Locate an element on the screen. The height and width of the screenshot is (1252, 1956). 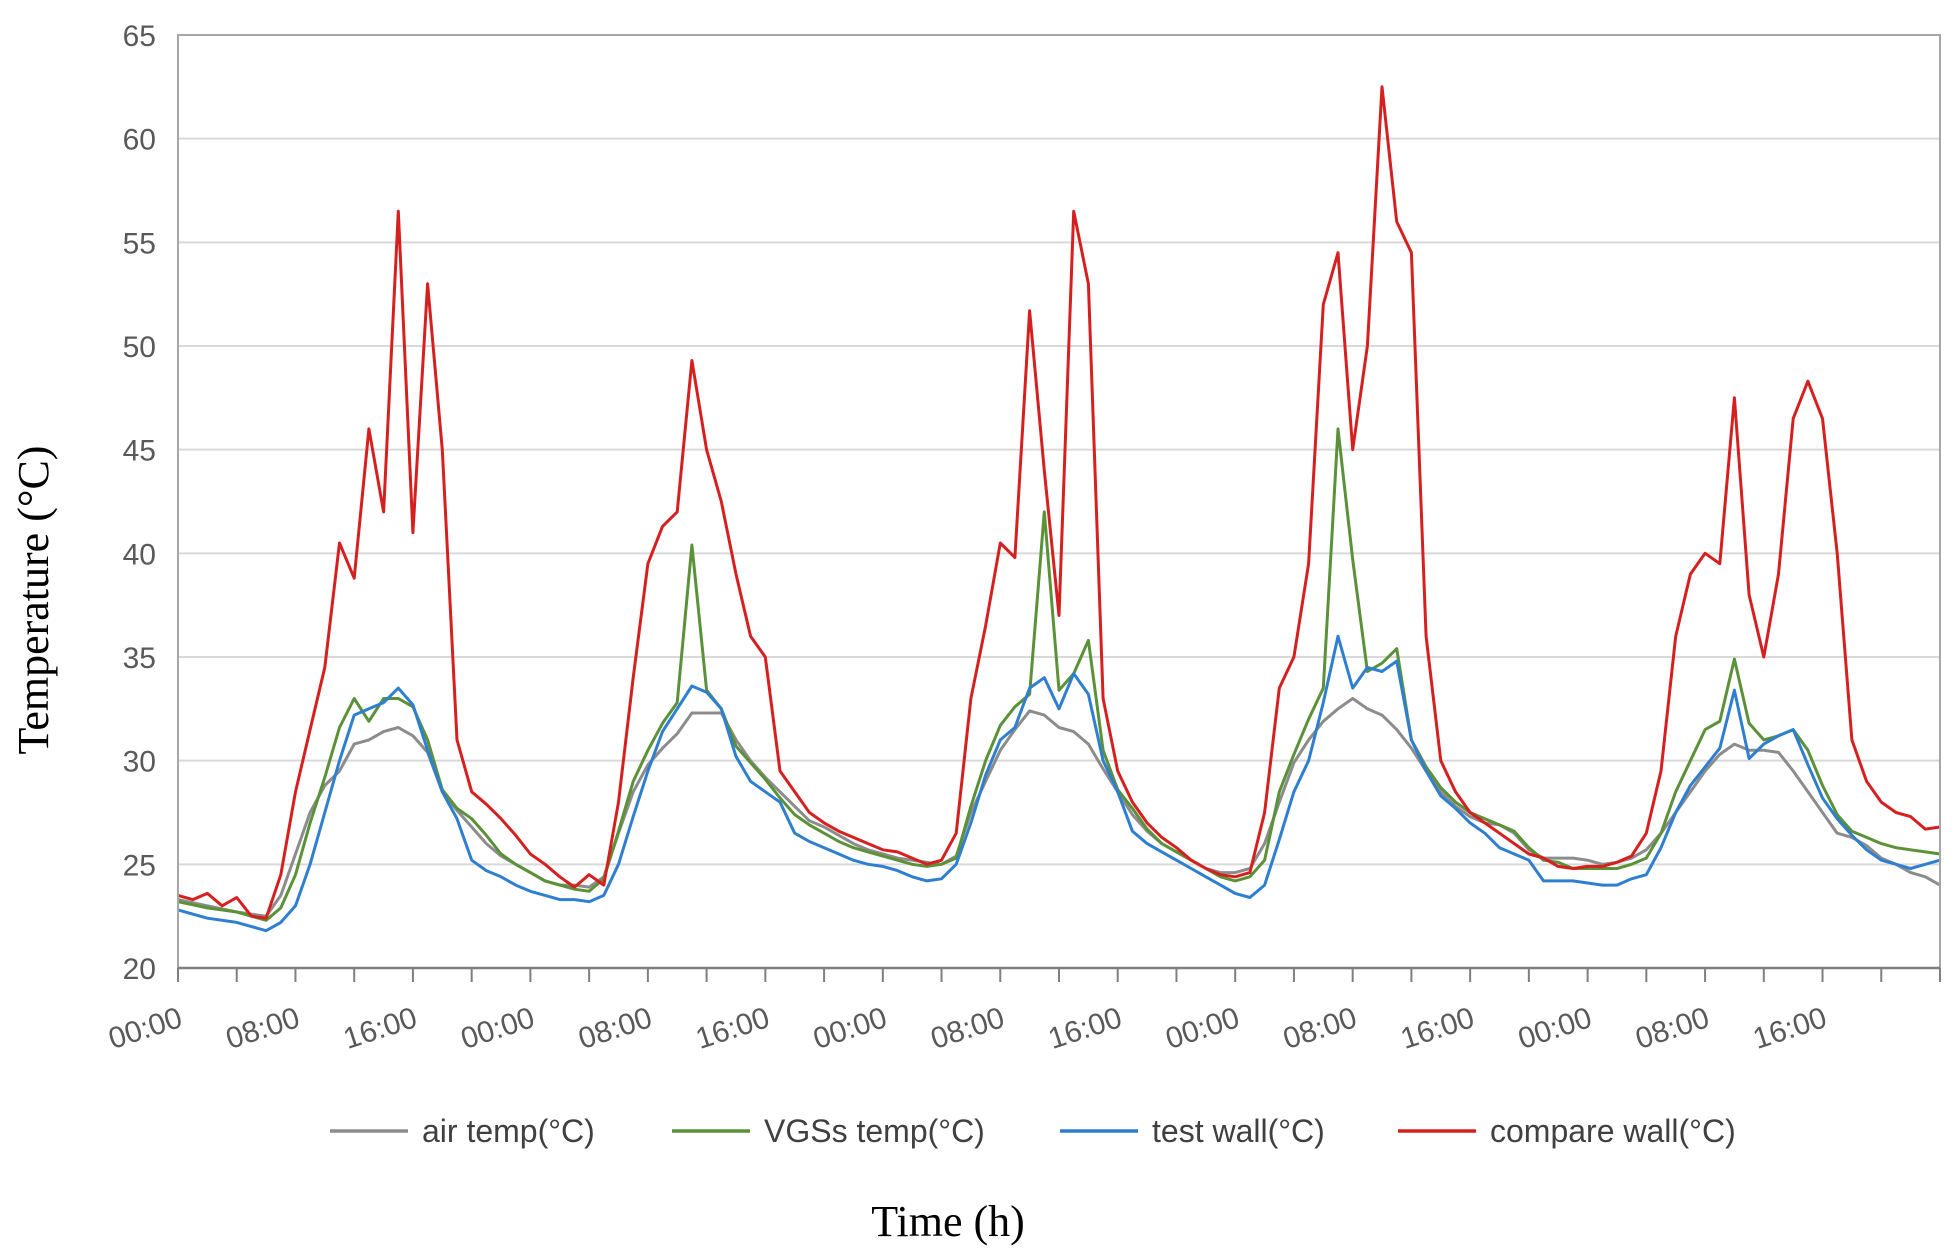
y-tick-label: 30 is located at coordinates (139, 762).